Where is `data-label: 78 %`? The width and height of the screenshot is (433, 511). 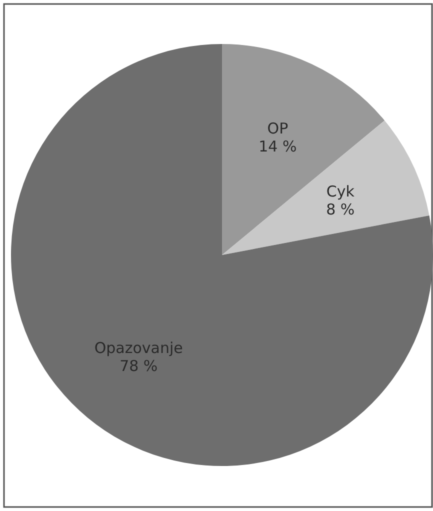 data-label: 78 % is located at coordinates (139, 365).